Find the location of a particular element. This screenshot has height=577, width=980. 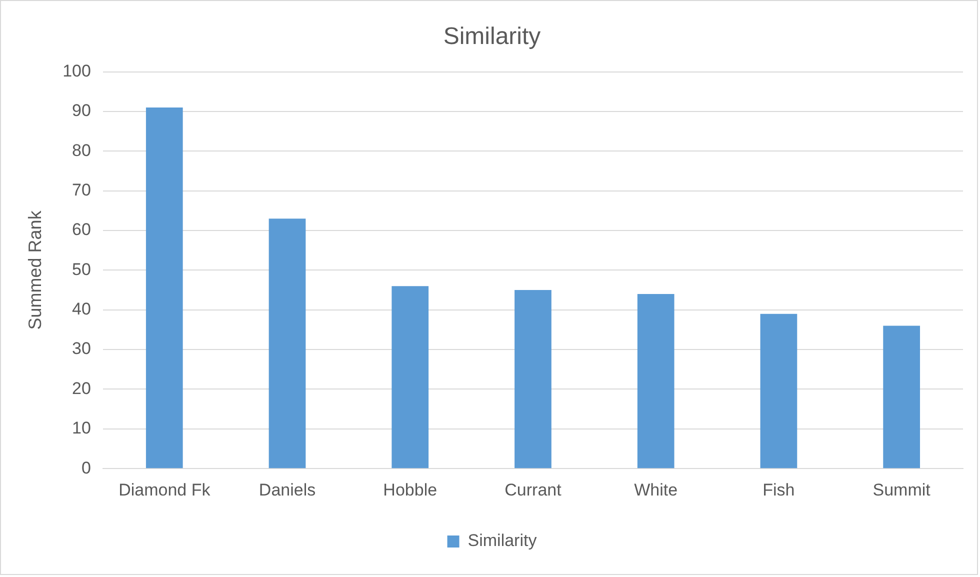

x-tick-label: White is located at coordinates (656, 490).